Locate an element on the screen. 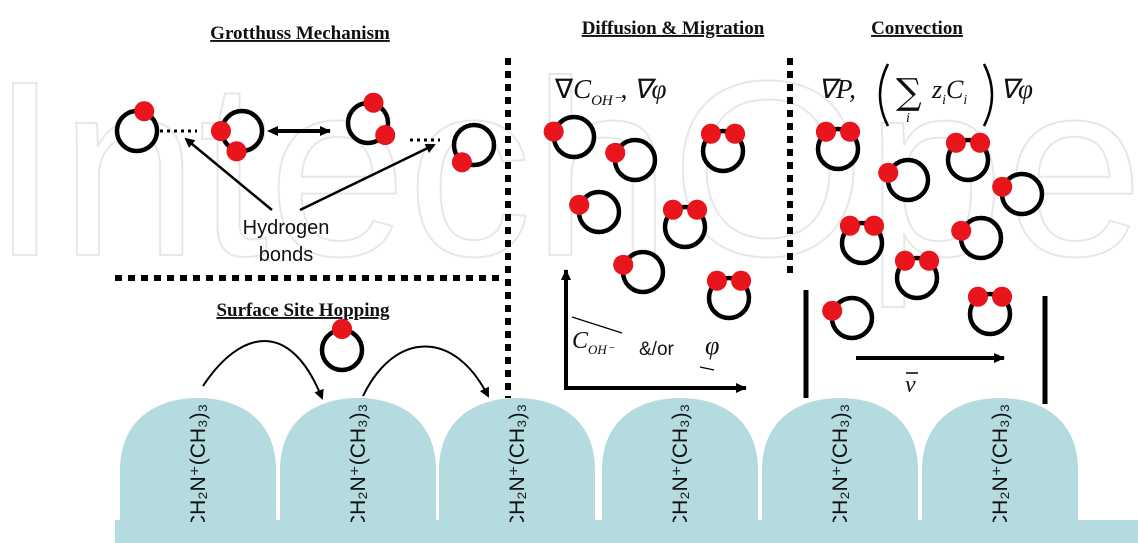  ion-hopping is located at coordinates (342, 346).